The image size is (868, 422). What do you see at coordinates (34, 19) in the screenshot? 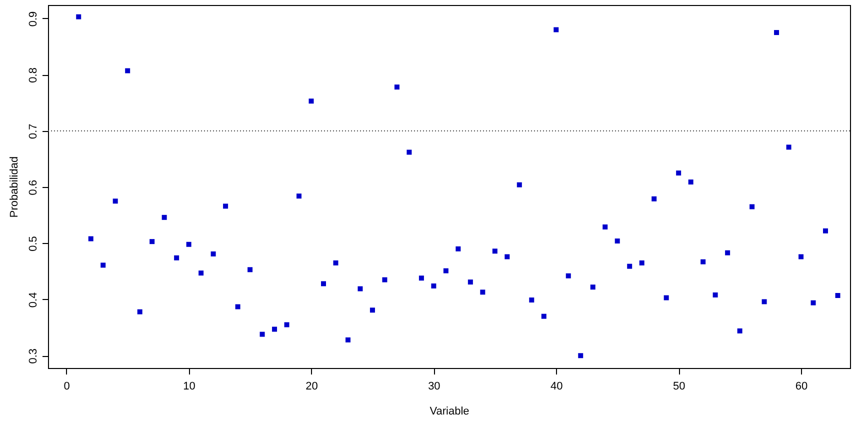
I see `y-tick-label: 0.9` at bounding box center [34, 19].